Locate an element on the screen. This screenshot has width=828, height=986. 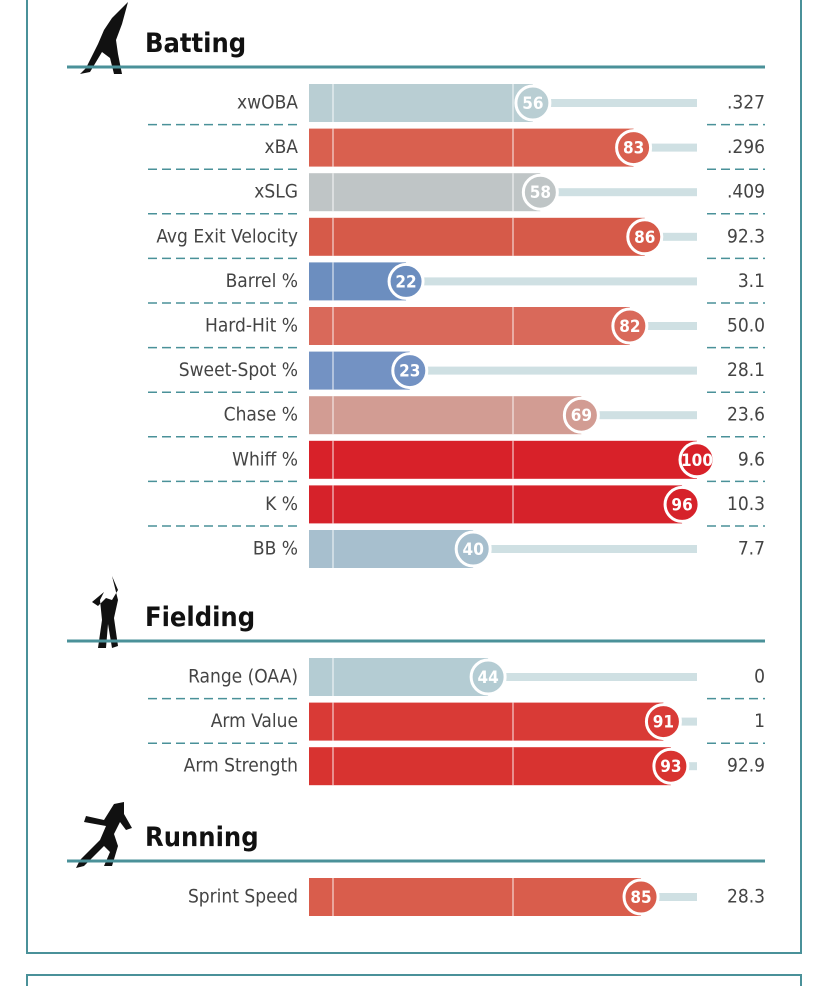
metric-label: Avg Exit Velocity is located at coordinates (227, 236).